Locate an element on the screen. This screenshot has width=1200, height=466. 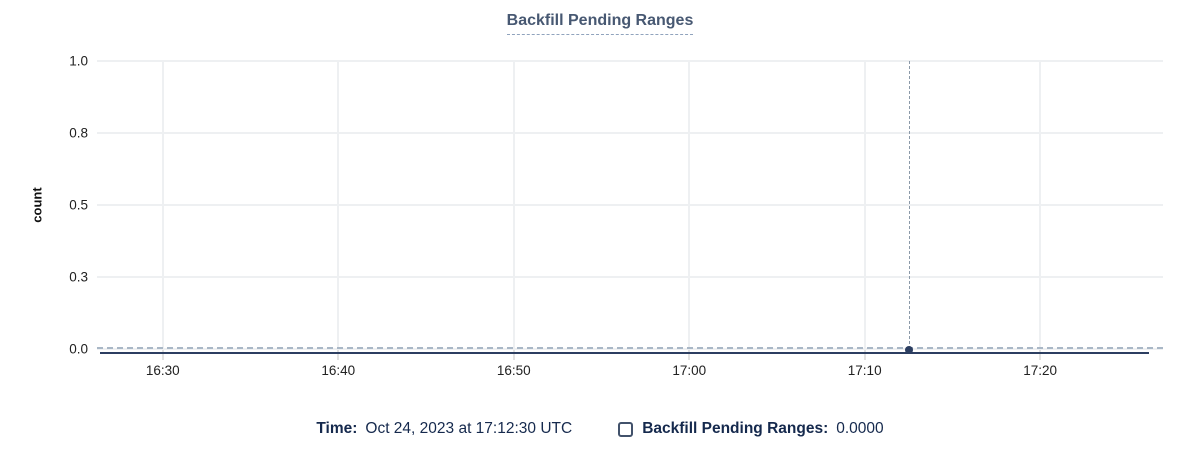
x-tick-label: 17:20 is located at coordinates (1040, 370).